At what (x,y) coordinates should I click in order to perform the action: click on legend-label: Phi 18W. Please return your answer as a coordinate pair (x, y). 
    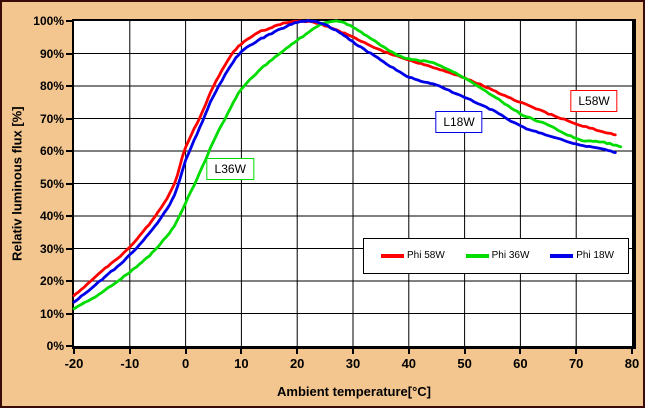
    Looking at the image, I should click on (595, 255).